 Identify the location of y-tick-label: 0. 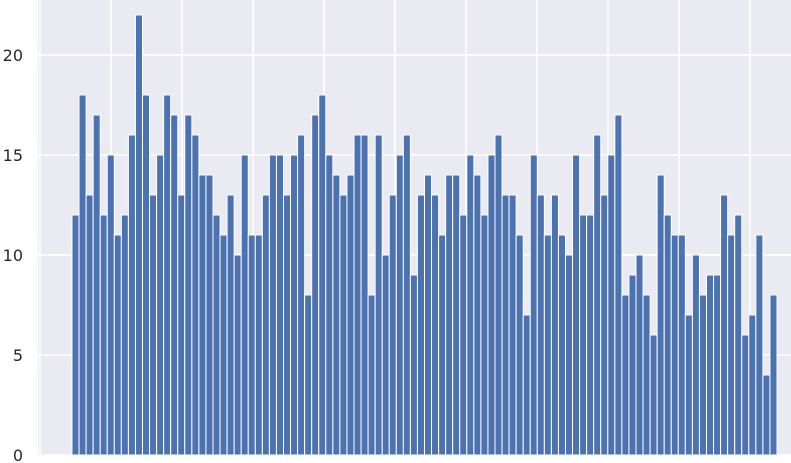
(18, 454).